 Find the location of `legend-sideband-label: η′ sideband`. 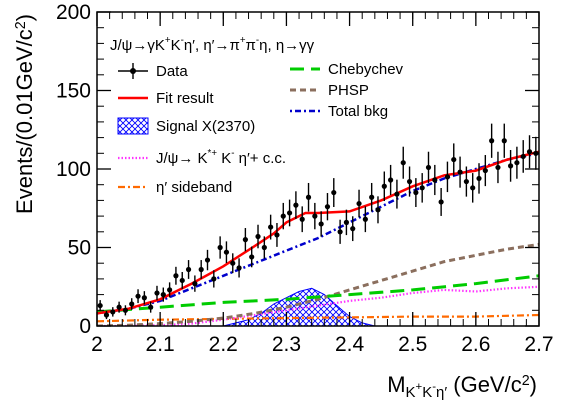

legend-sideband-label: η′ sideband is located at coordinates (194, 187).